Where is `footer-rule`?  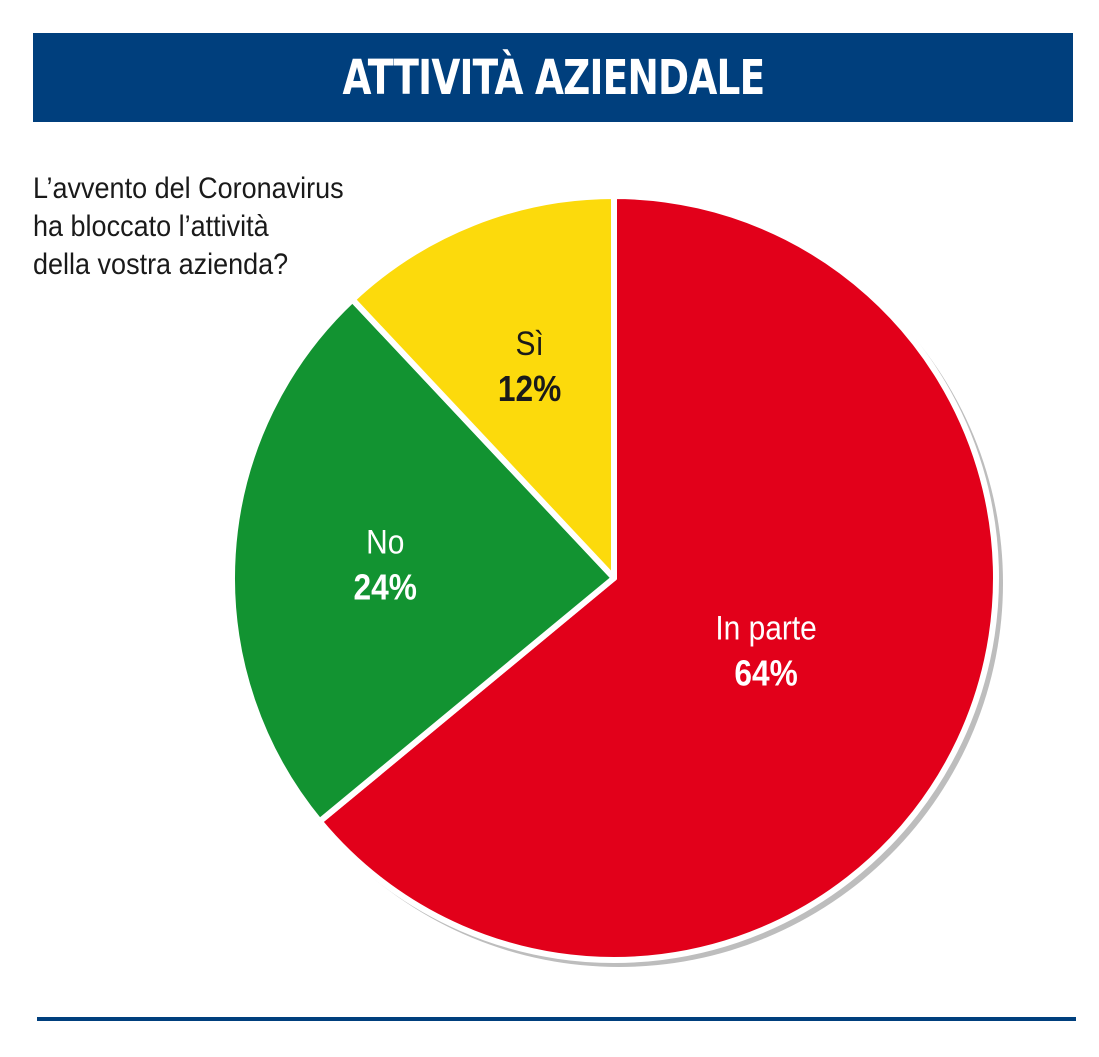
footer-rule is located at coordinates (556, 1019).